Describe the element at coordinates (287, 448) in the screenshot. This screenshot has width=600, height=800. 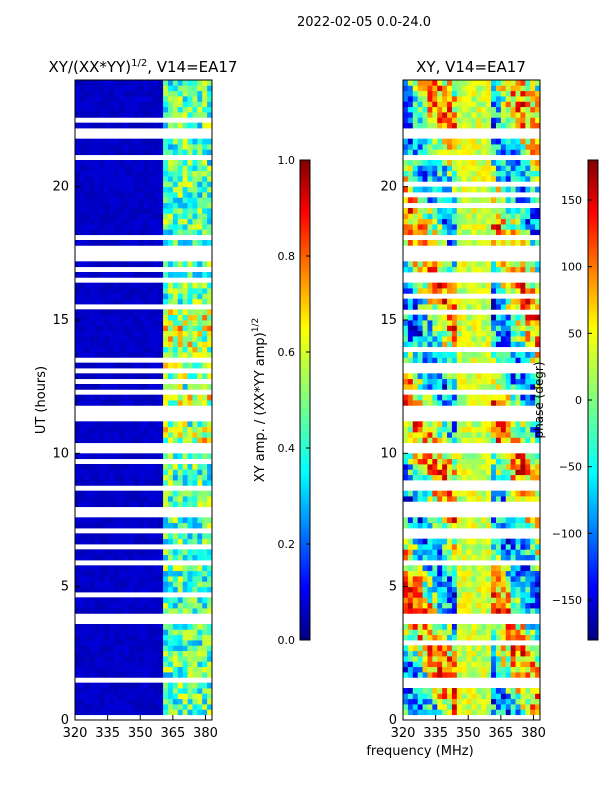
I see `amplitude-colorbar-tick-label: 0.4` at that location.